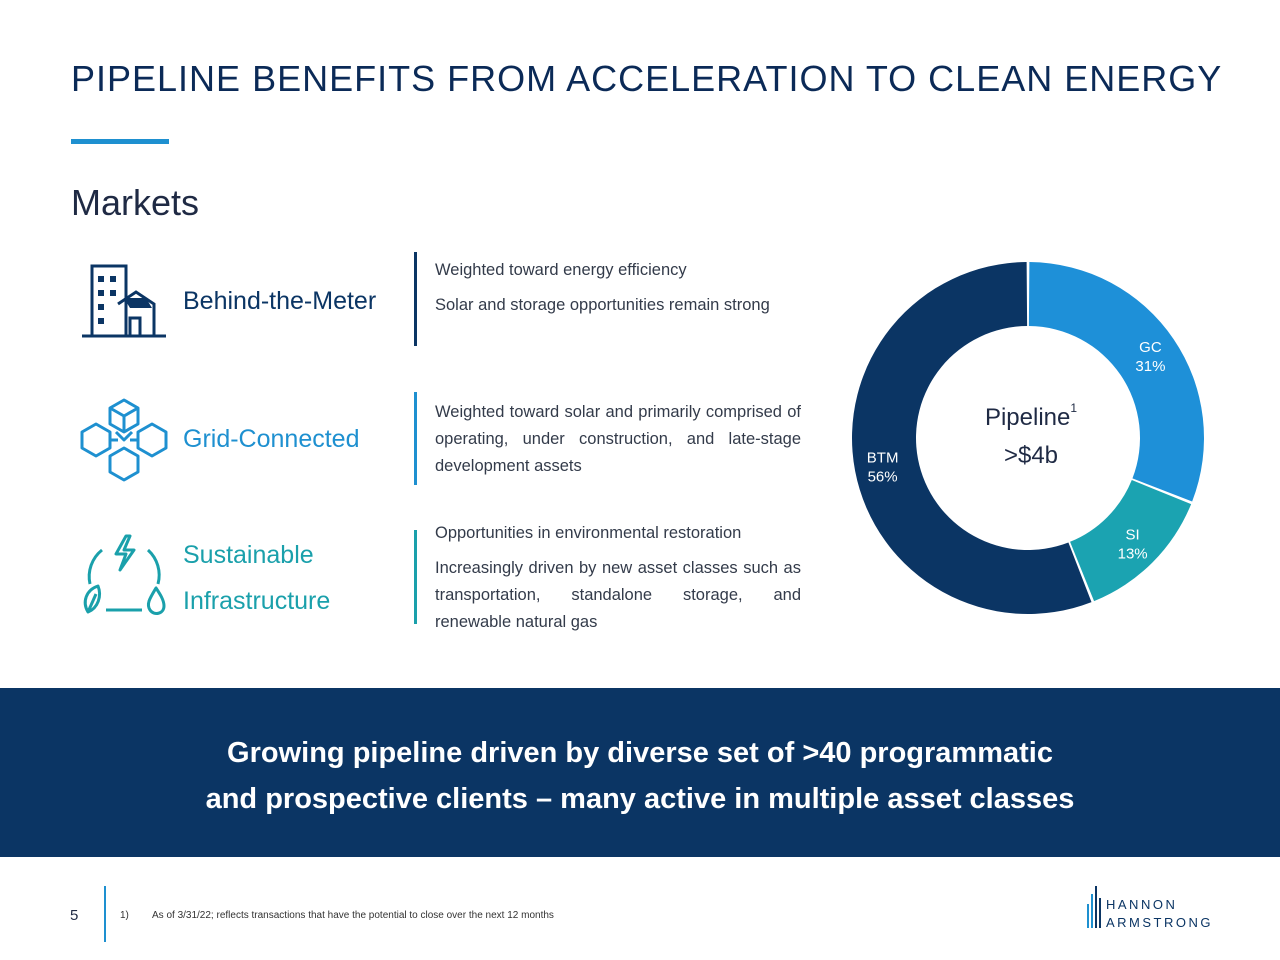 This screenshot has height=960, width=1280. What do you see at coordinates (248, 555) in the screenshot?
I see `market-name-line1: Sustainable` at bounding box center [248, 555].